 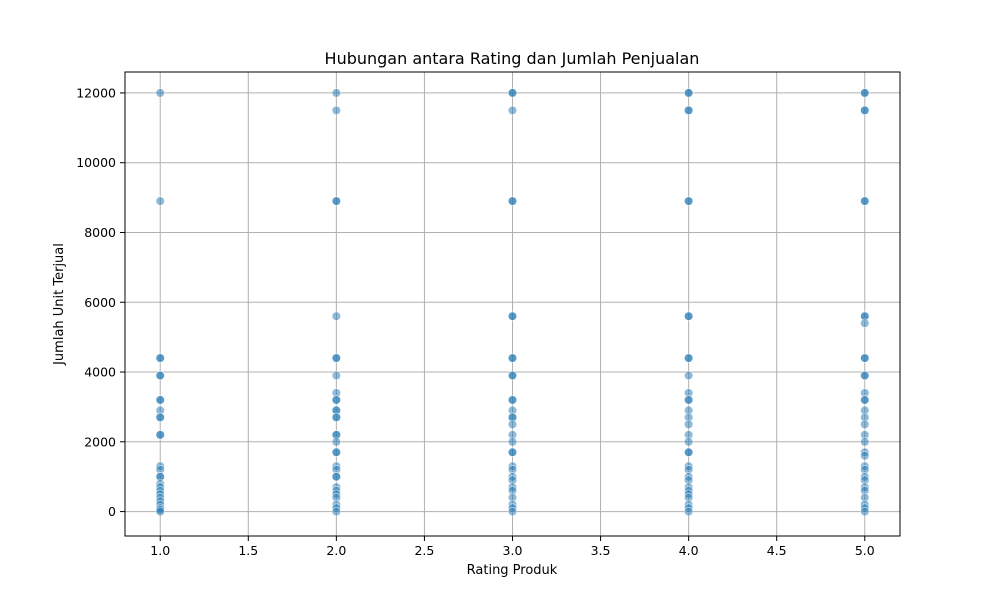 What do you see at coordinates (336, 550) in the screenshot?
I see `x-tick-label: 2.0` at bounding box center [336, 550].